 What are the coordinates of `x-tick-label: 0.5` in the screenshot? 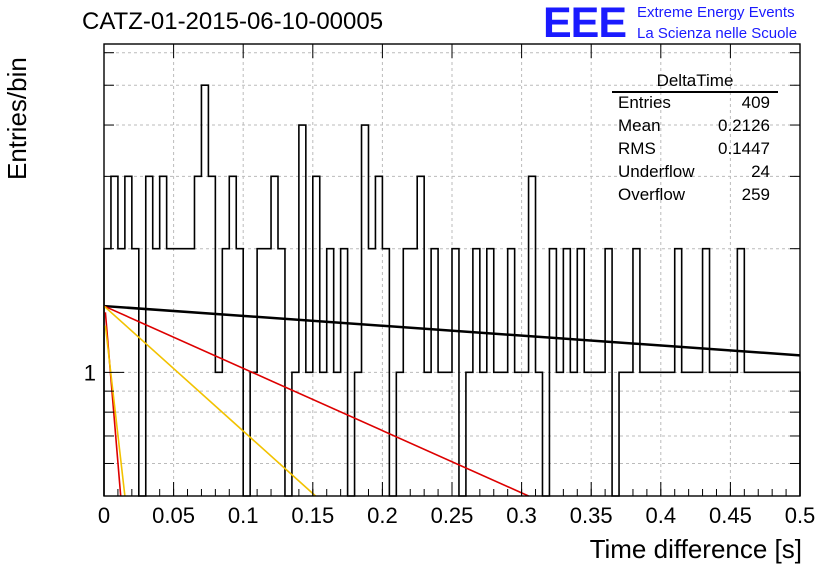 It's located at (800, 515).